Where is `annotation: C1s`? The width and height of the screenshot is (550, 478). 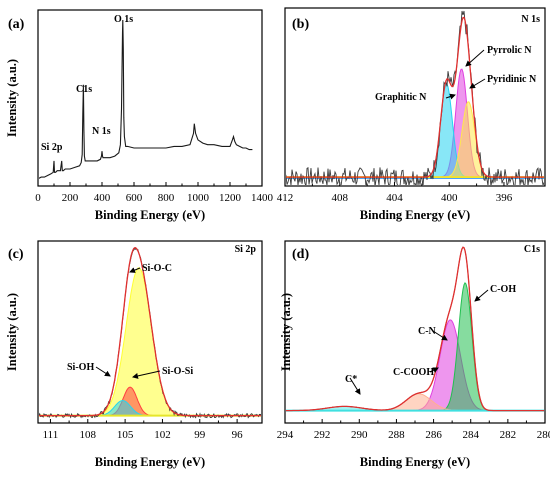 annotation: C1s is located at coordinates (84, 89).